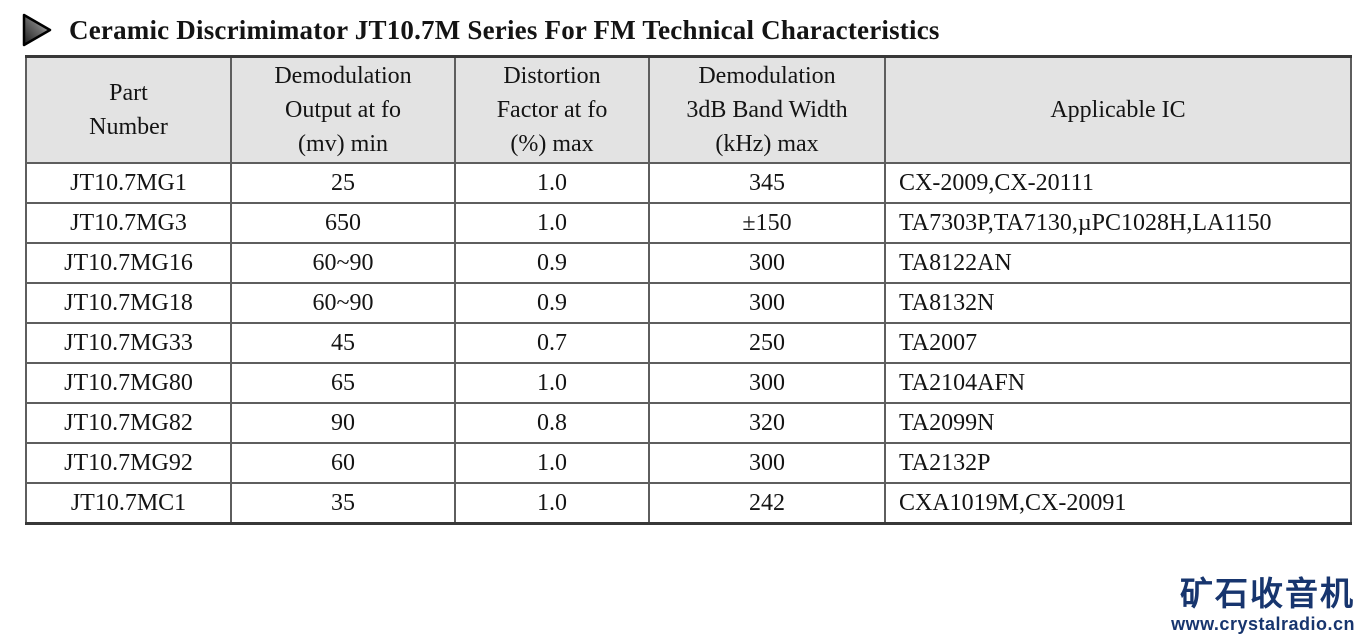 The height and width of the screenshot is (643, 1364). I want to click on bandwidth-cell: 345, so click(767, 183).